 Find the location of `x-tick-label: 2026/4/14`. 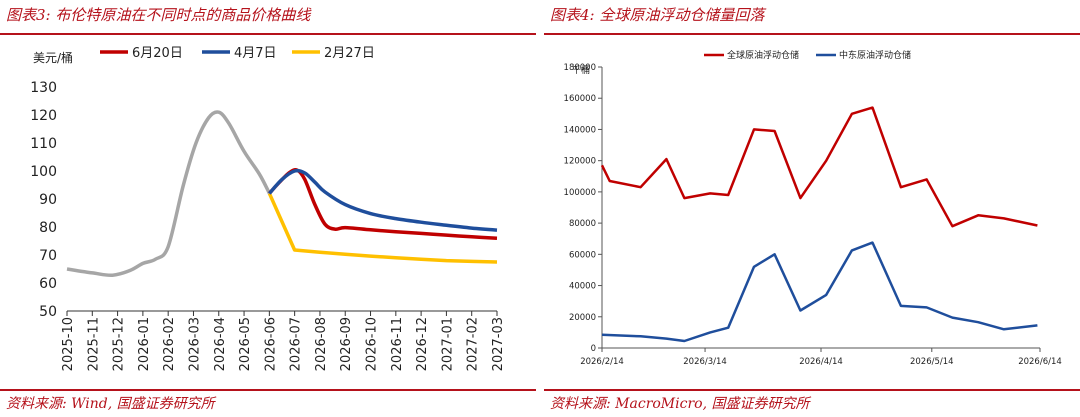

x-tick-label: 2026/4/14 is located at coordinates (821, 362).